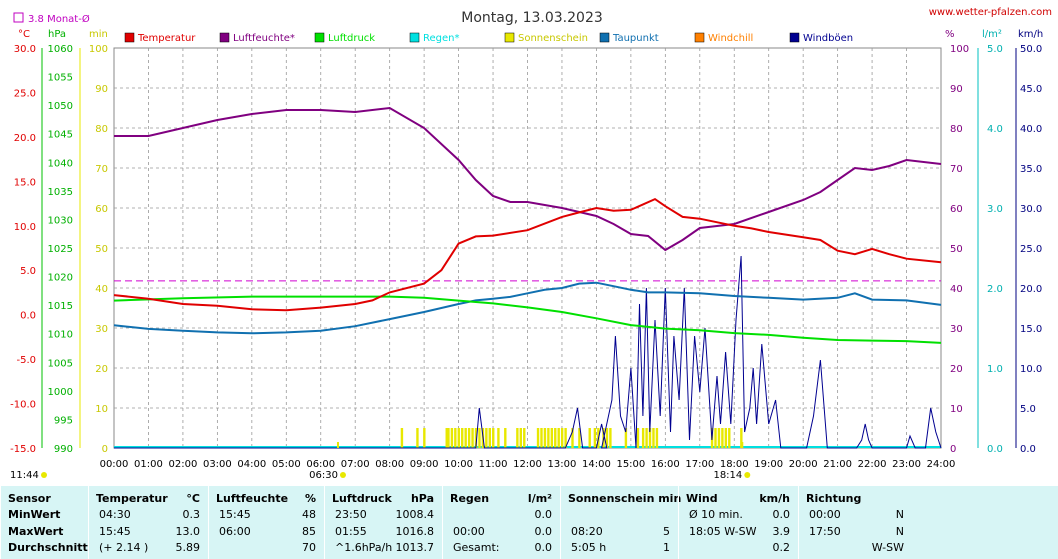 The width and height of the screenshot is (1058, 559). I want to click on stats-cell: 04:30, so click(115, 514).